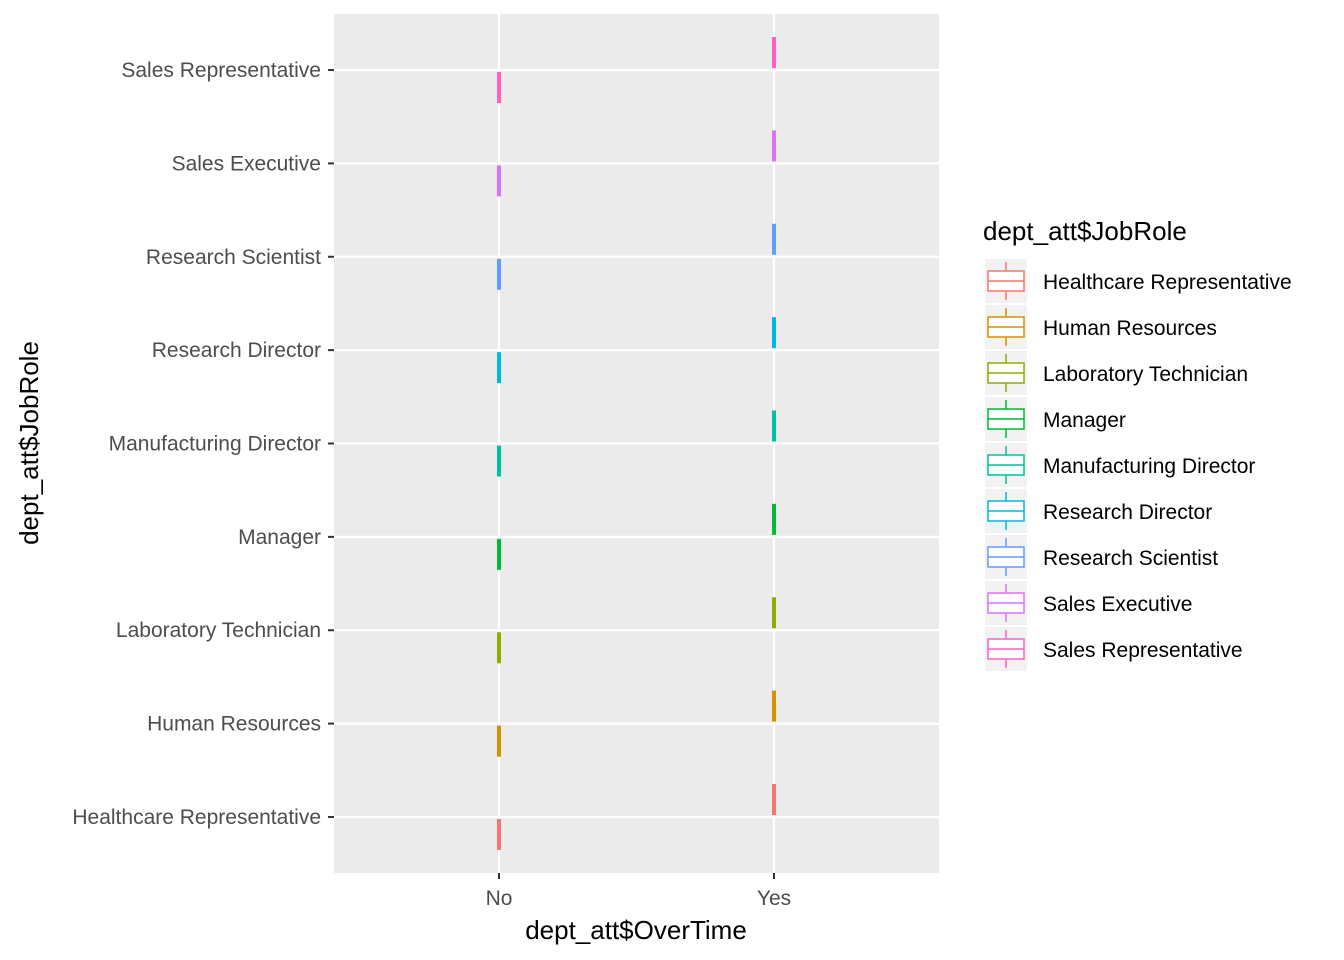  I want to click on legend-entry: Laboratory Technician, so click(1116, 373).